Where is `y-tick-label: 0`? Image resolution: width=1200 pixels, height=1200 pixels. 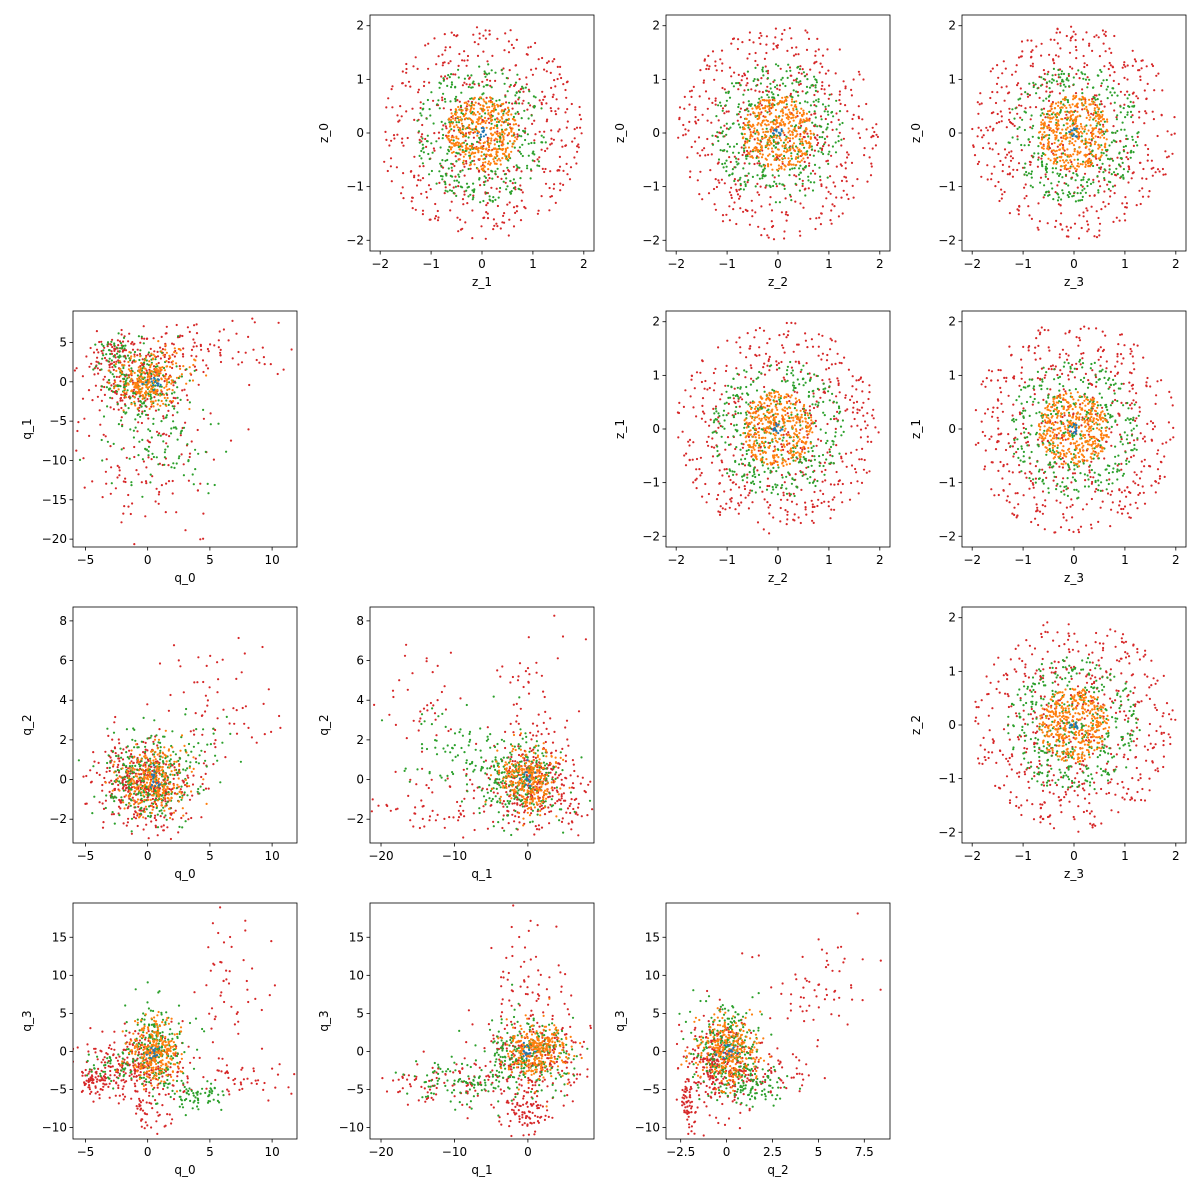 y-tick-label: 0 is located at coordinates (360, 133).